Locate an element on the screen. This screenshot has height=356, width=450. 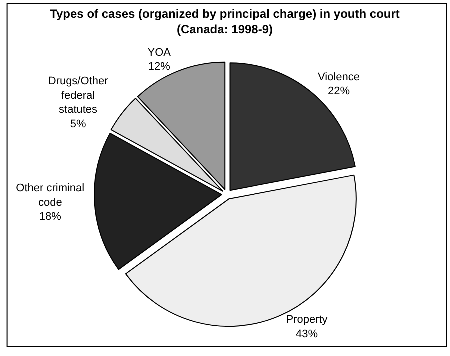
slice-label: Property is located at coordinates (307, 320).